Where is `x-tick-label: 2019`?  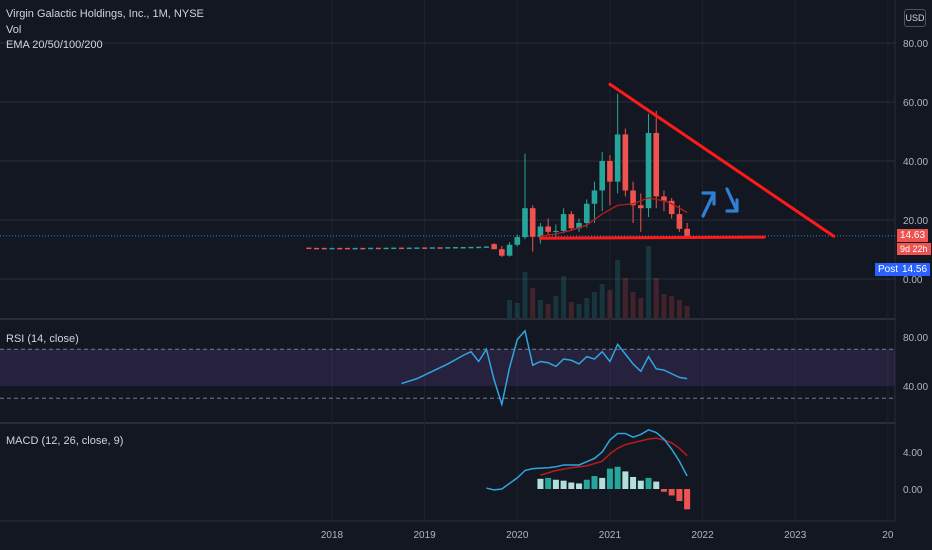
x-tick-label: 2019 is located at coordinates (425, 535).